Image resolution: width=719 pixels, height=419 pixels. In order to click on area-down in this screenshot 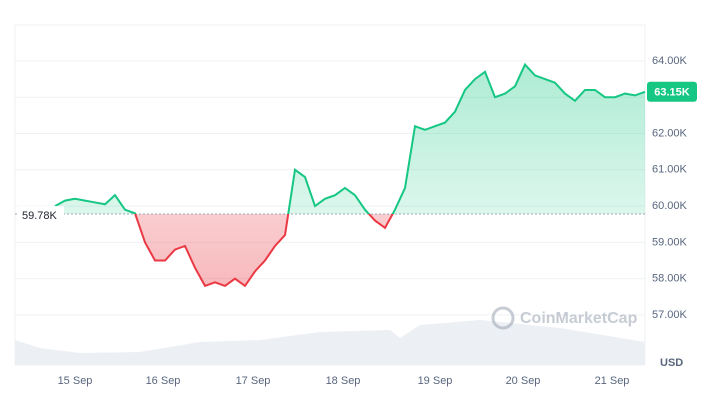, I will do `click(264, 250)`.